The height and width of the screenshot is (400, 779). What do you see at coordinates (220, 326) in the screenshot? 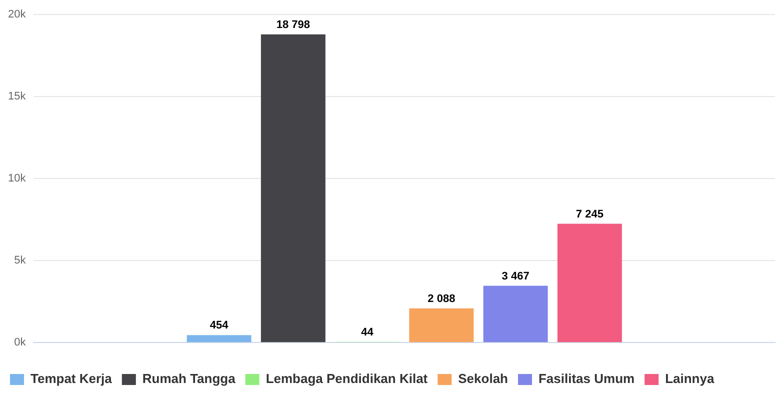
I see `data-label: 454` at bounding box center [220, 326].